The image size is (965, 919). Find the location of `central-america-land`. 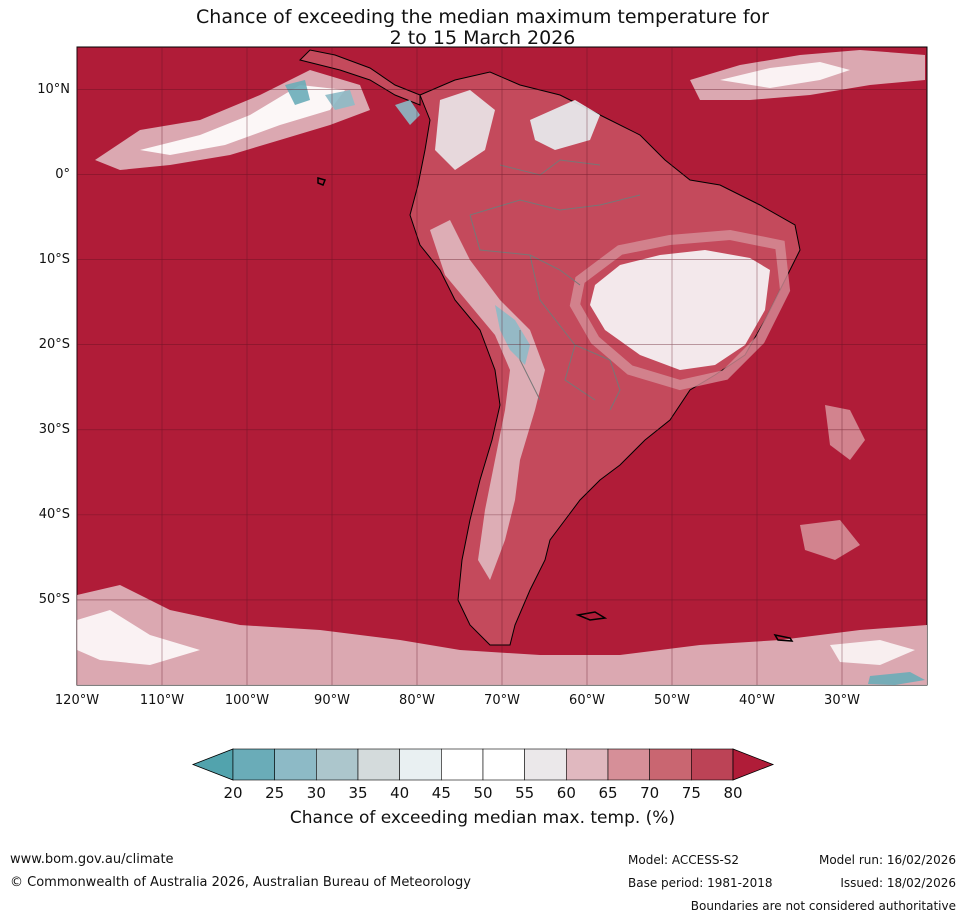

central-america-land is located at coordinates (360, 77).